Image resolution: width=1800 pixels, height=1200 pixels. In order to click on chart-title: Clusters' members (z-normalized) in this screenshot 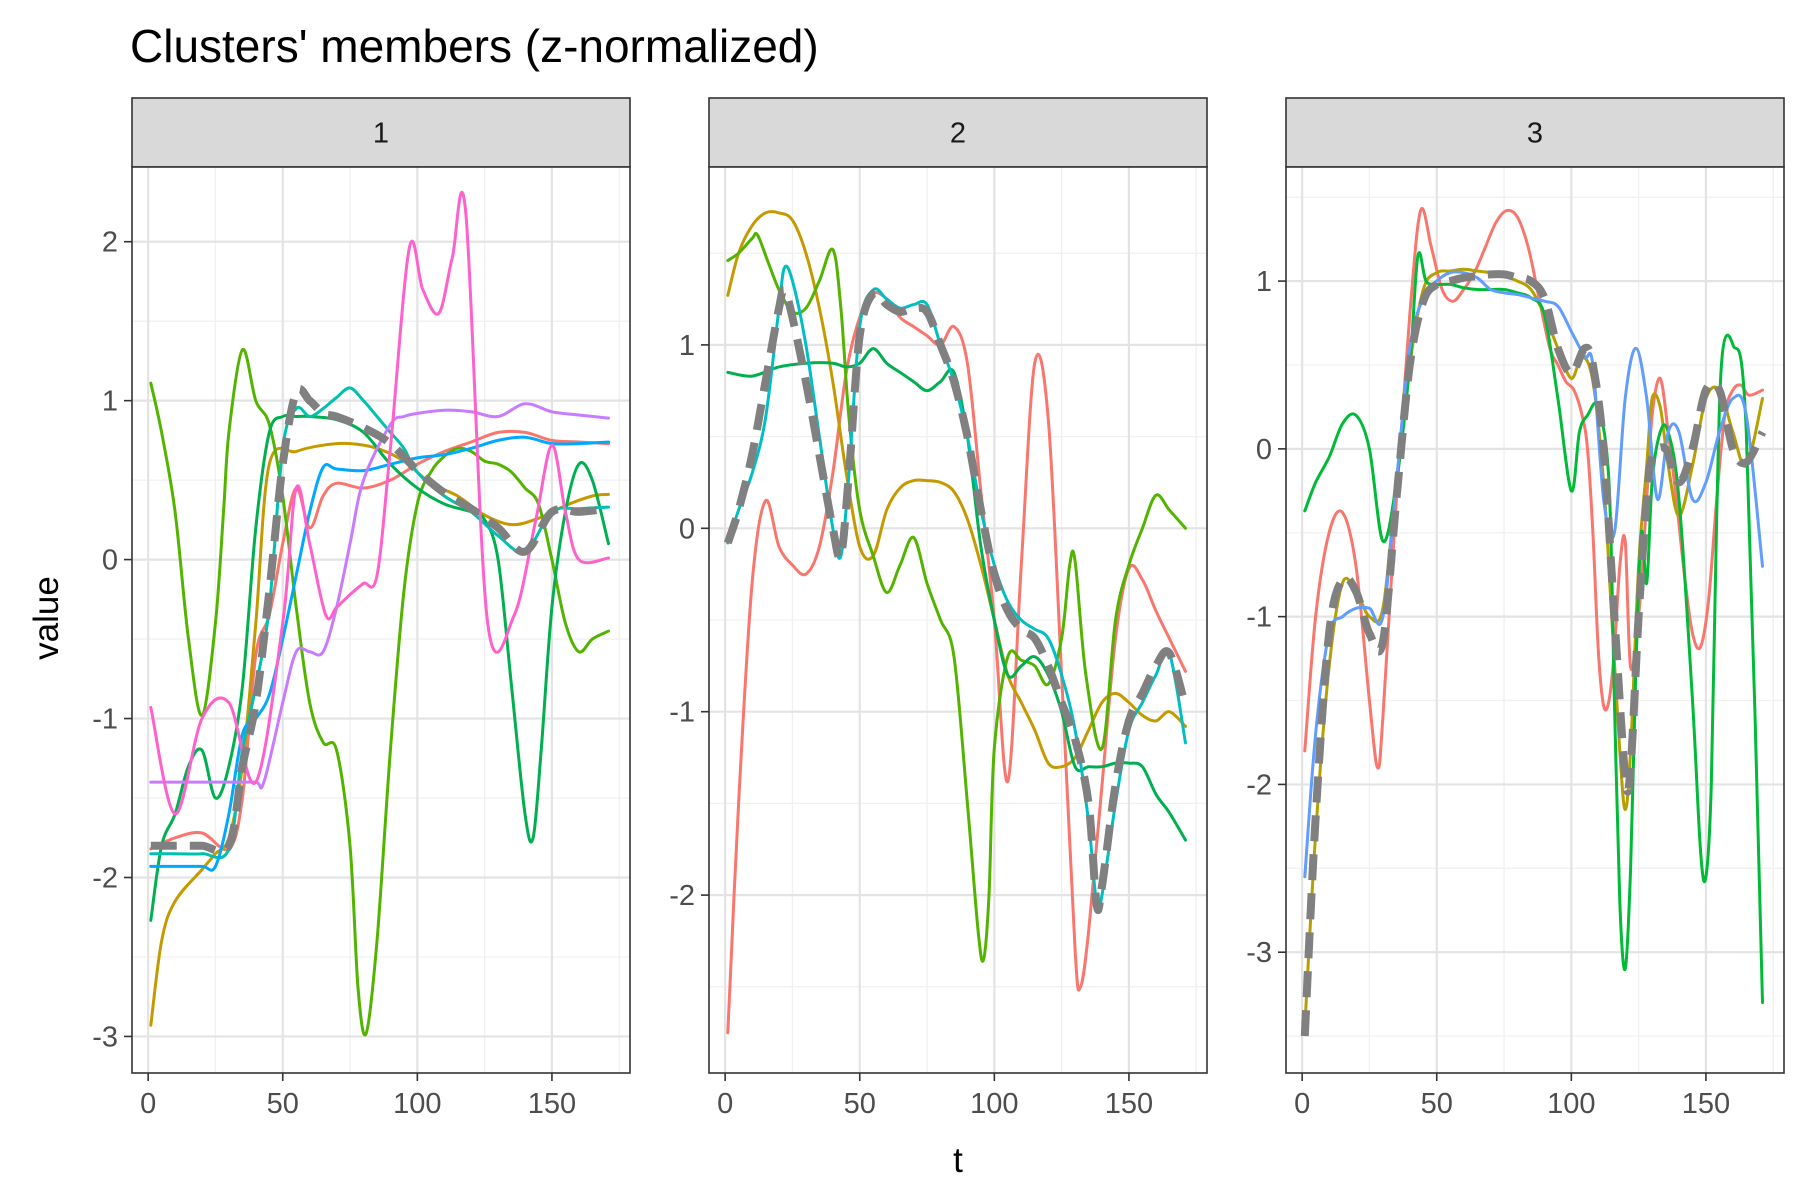, I will do `click(474, 46)`.